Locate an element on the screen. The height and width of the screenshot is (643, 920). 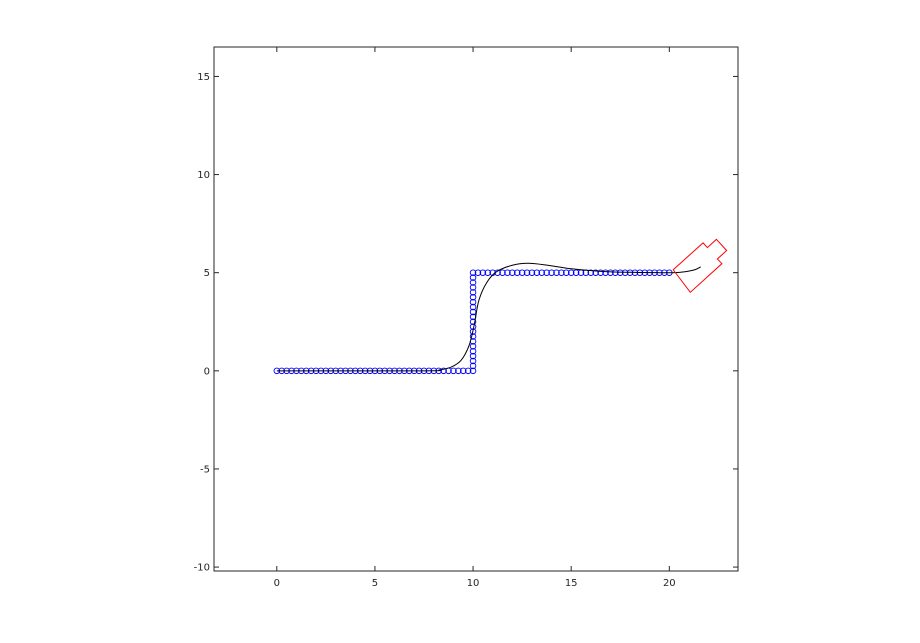
x-tick-label: 15 is located at coordinates (571, 583).